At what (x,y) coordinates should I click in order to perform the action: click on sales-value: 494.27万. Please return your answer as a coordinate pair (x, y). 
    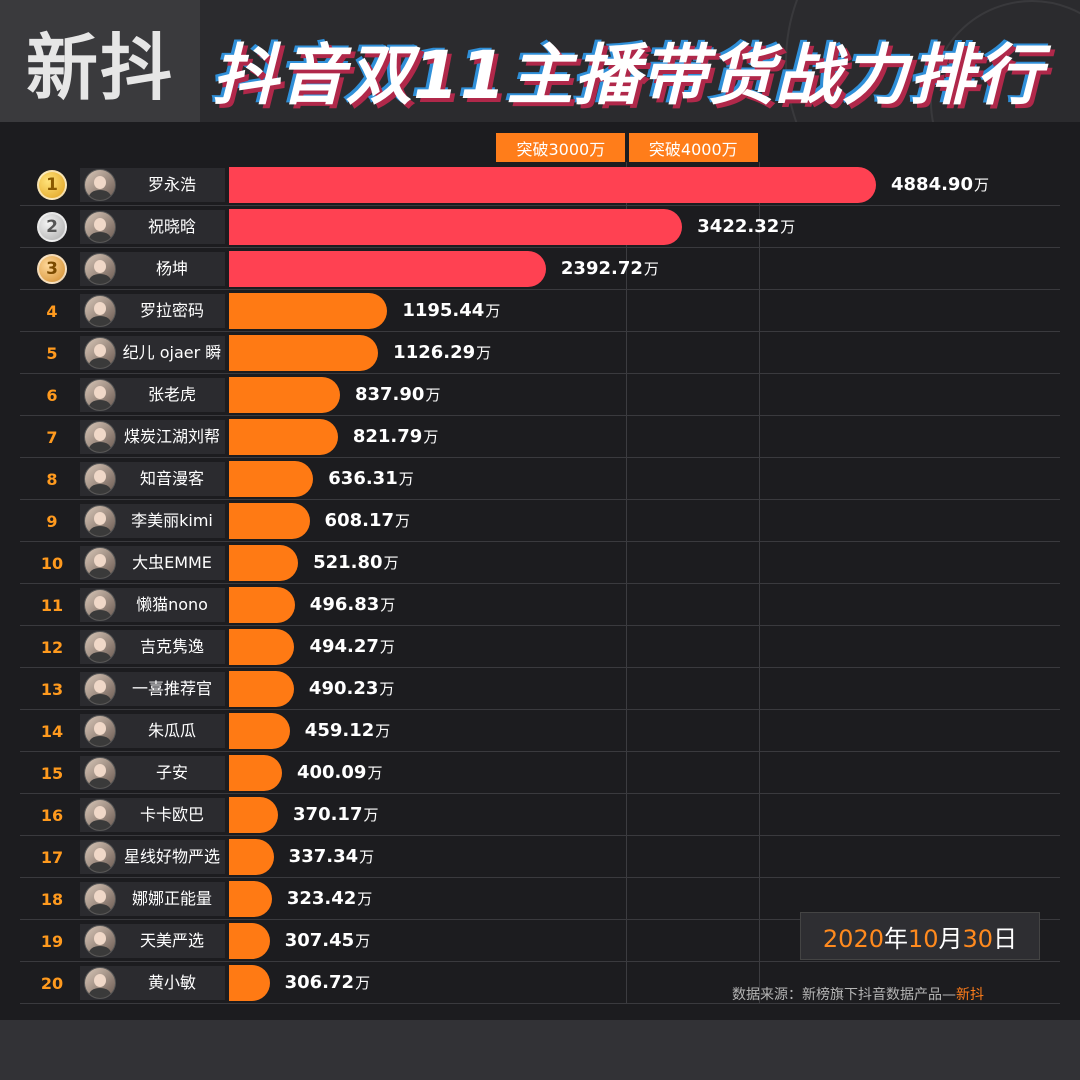
    Looking at the image, I should click on (351, 647).